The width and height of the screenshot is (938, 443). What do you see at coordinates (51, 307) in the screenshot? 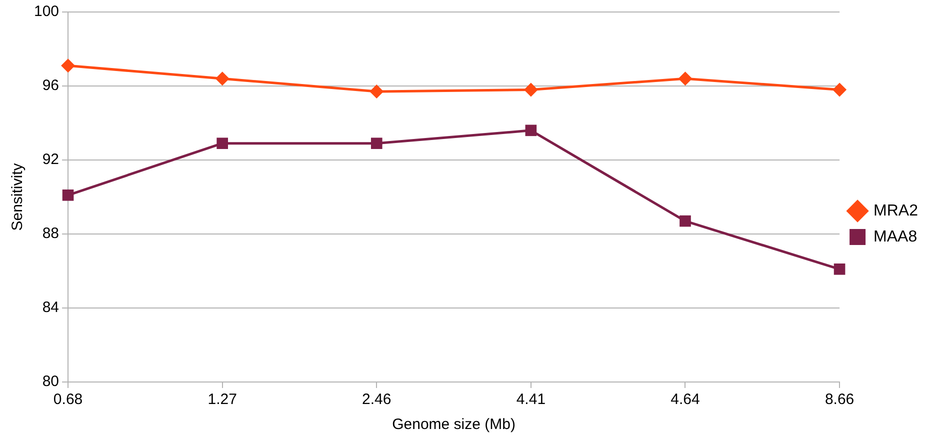
I see `y-tick-label: 84` at bounding box center [51, 307].